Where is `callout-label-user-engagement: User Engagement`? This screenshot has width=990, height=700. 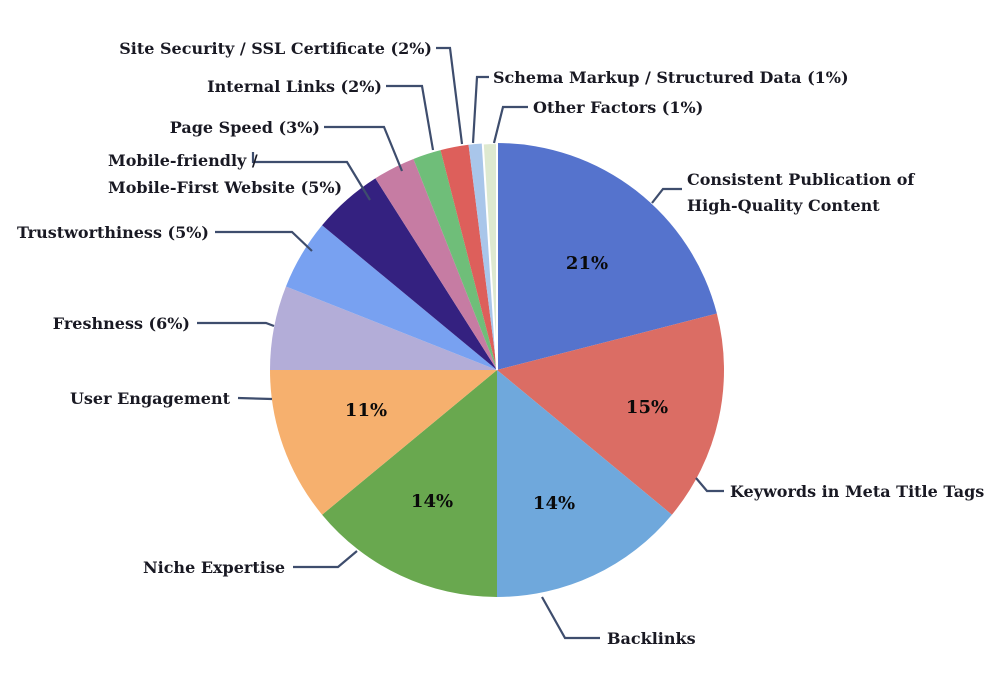
callout-label-user-engagement: User Engagement is located at coordinates (150, 398).